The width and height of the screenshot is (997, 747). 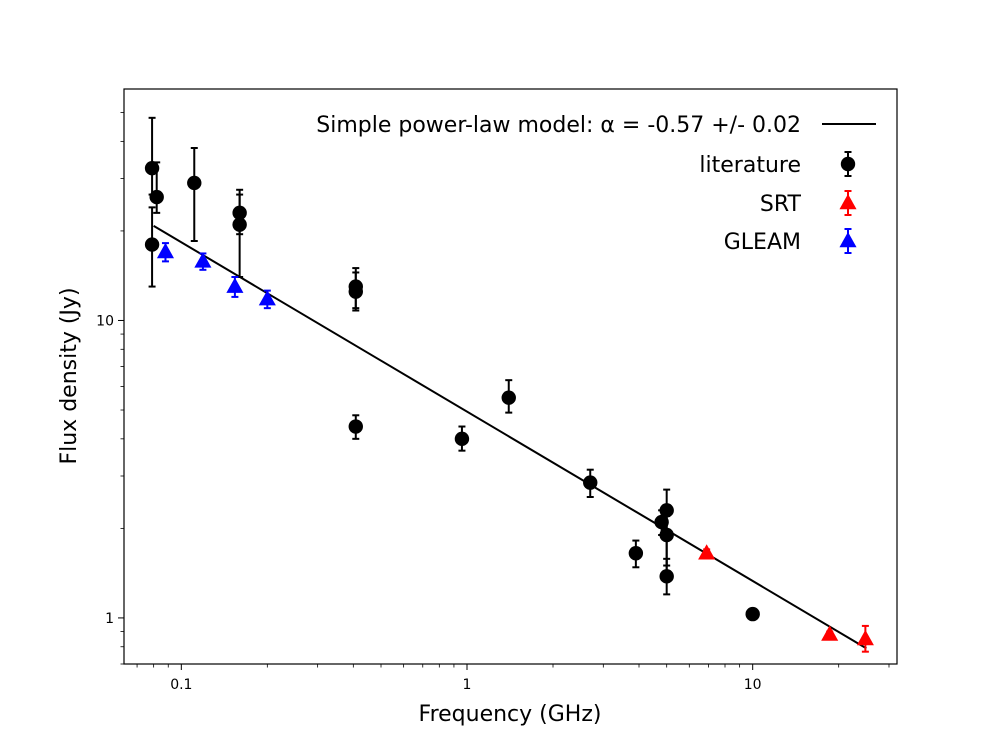 I want to click on y-tick-label: 10, so click(x=105, y=321).